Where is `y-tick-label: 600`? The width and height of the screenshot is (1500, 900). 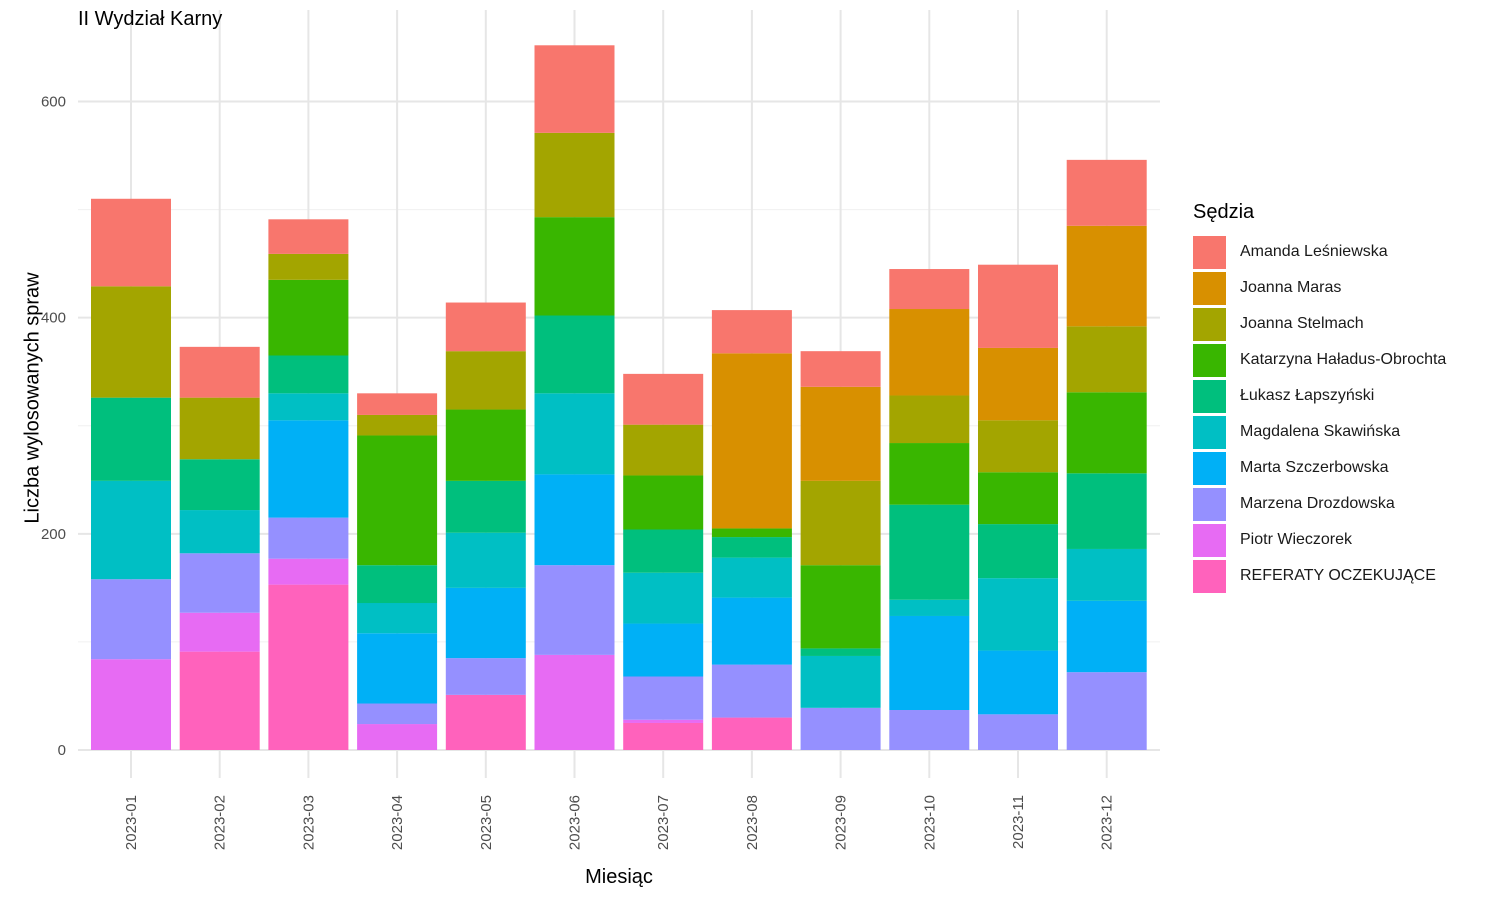 y-tick-label: 600 is located at coordinates (53, 102).